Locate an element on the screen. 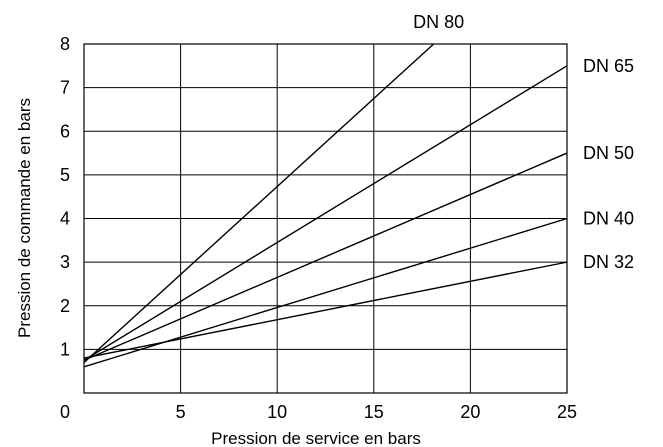 The height and width of the screenshot is (447, 663). y-tick-label: 6 is located at coordinates (65, 131).